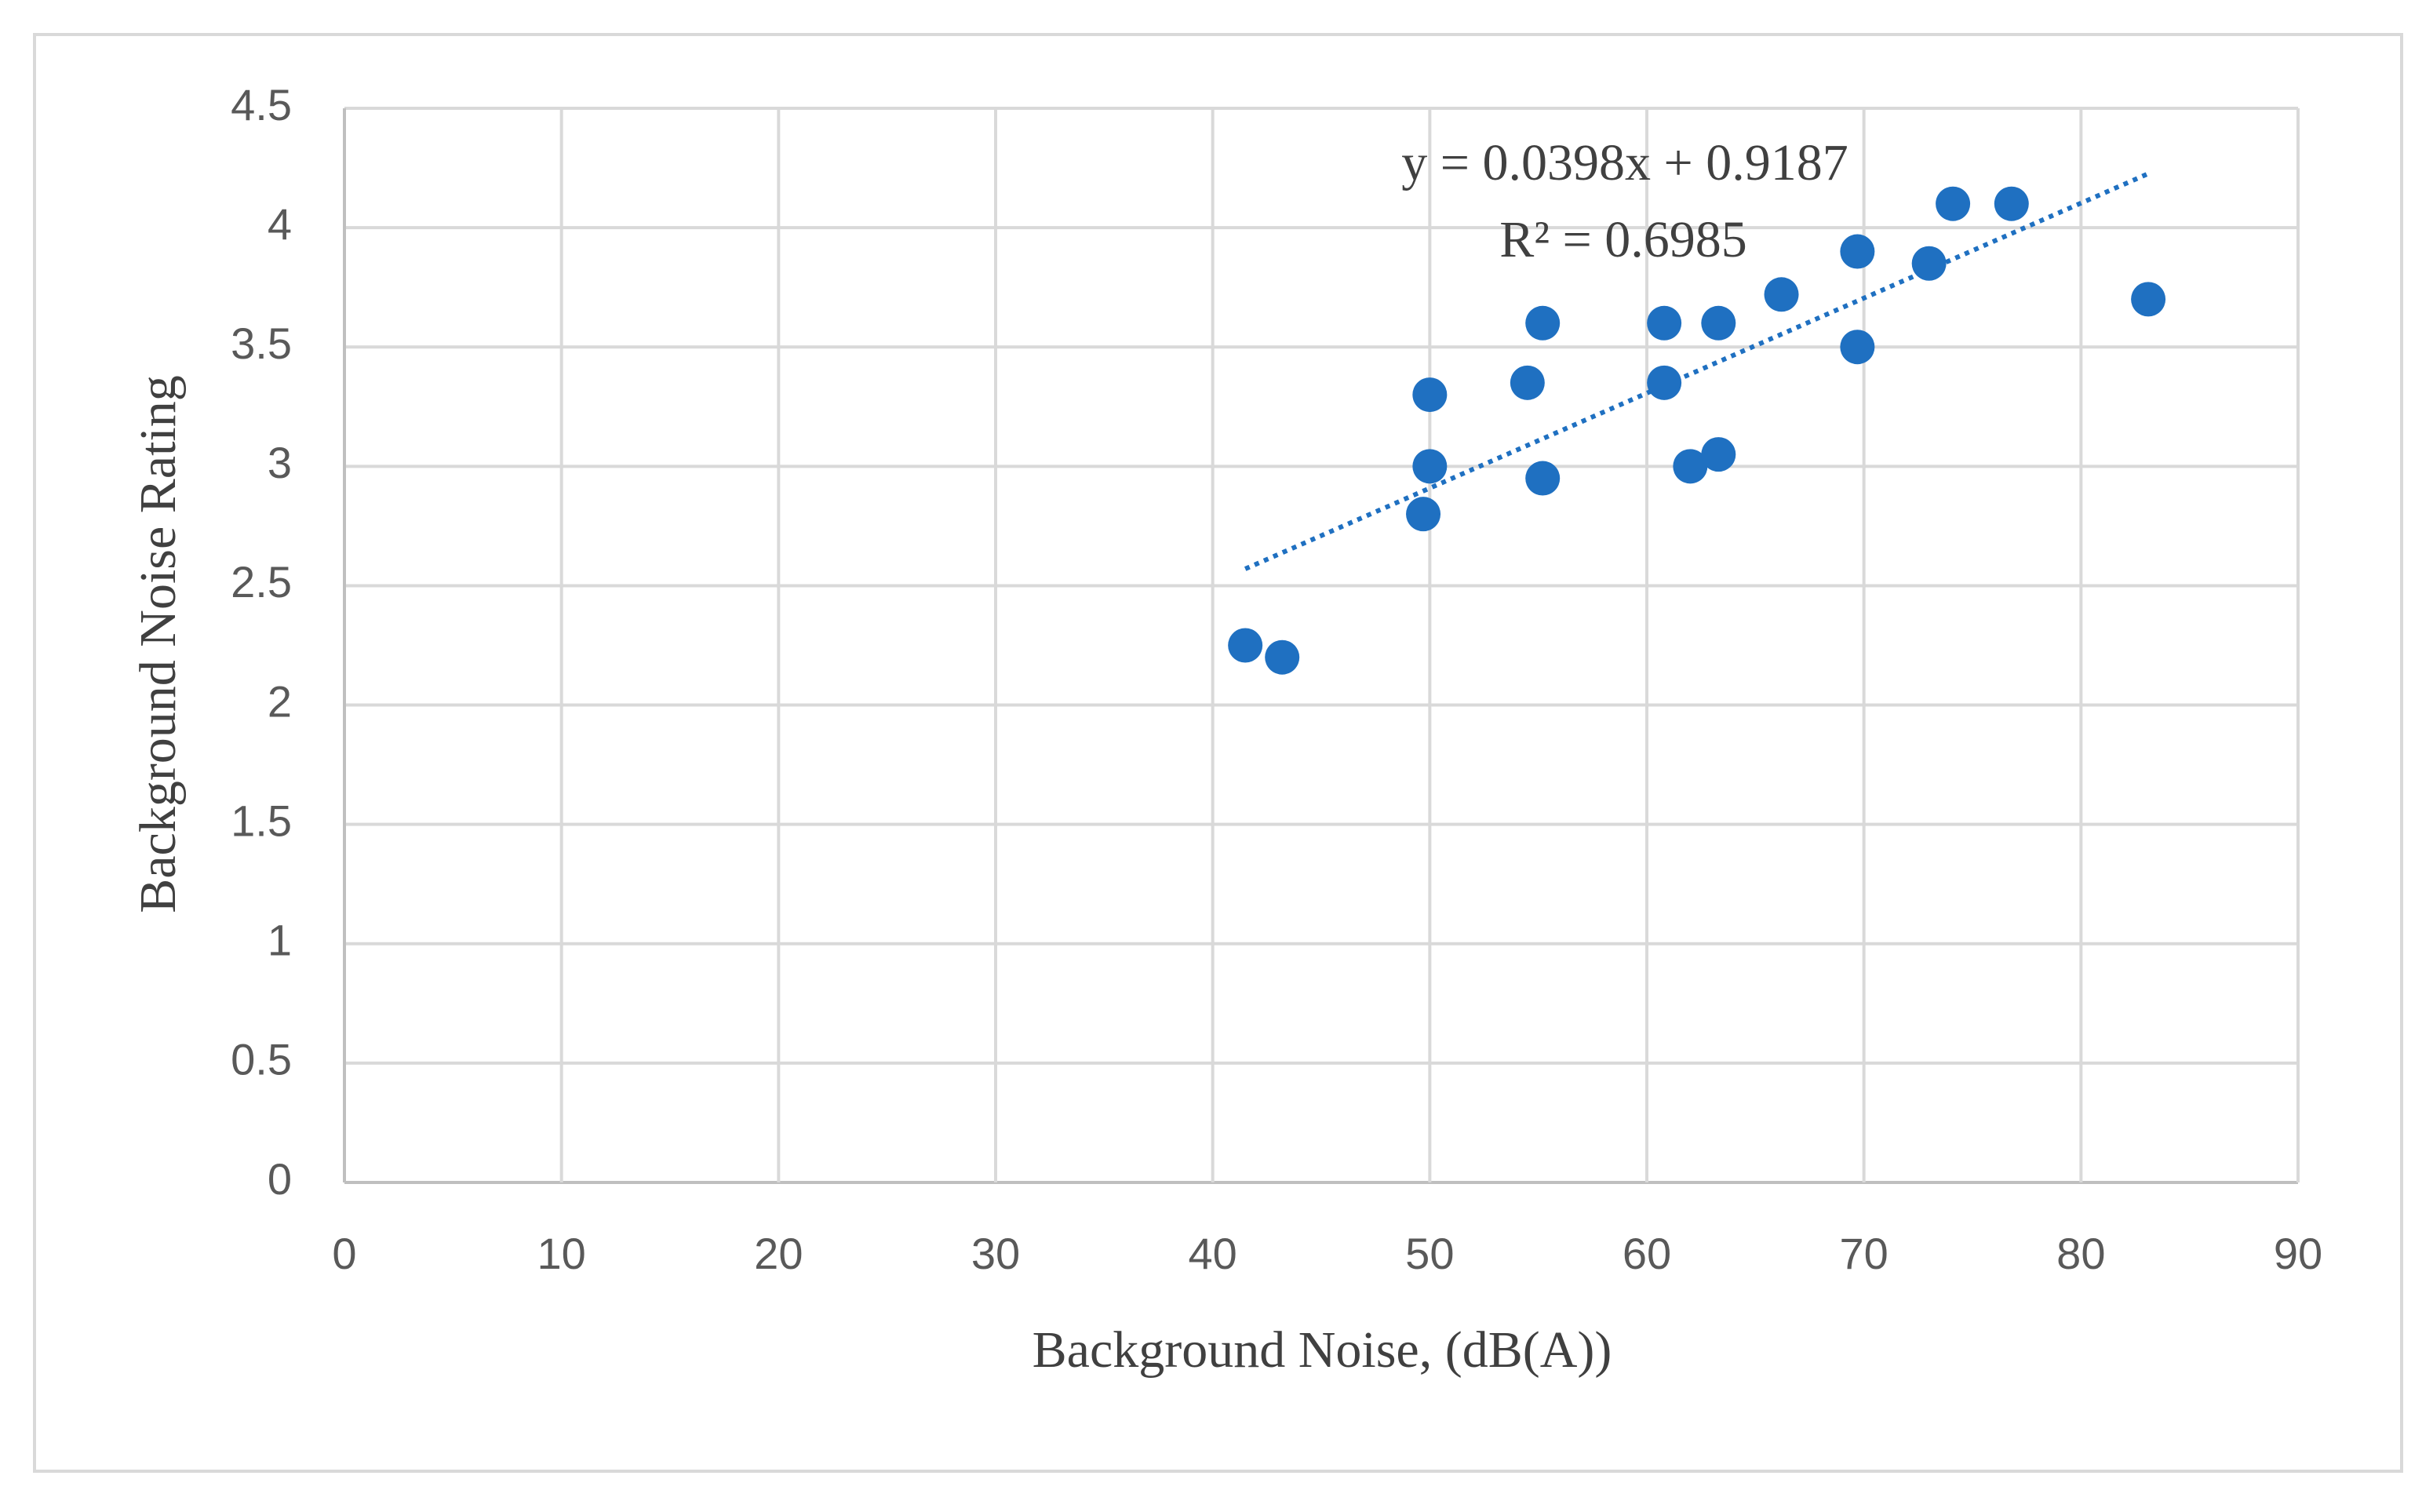 The image size is (2433, 1512). What do you see at coordinates (280, 941) in the screenshot?
I see `y-tick-label: 1` at bounding box center [280, 941].